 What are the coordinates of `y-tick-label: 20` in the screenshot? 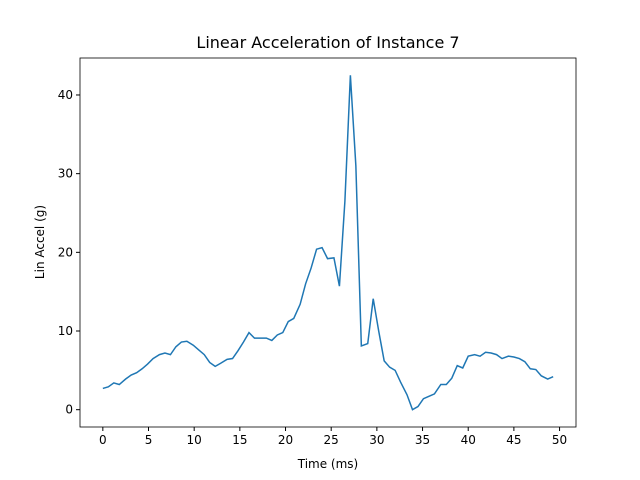 It's located at (65, 252).